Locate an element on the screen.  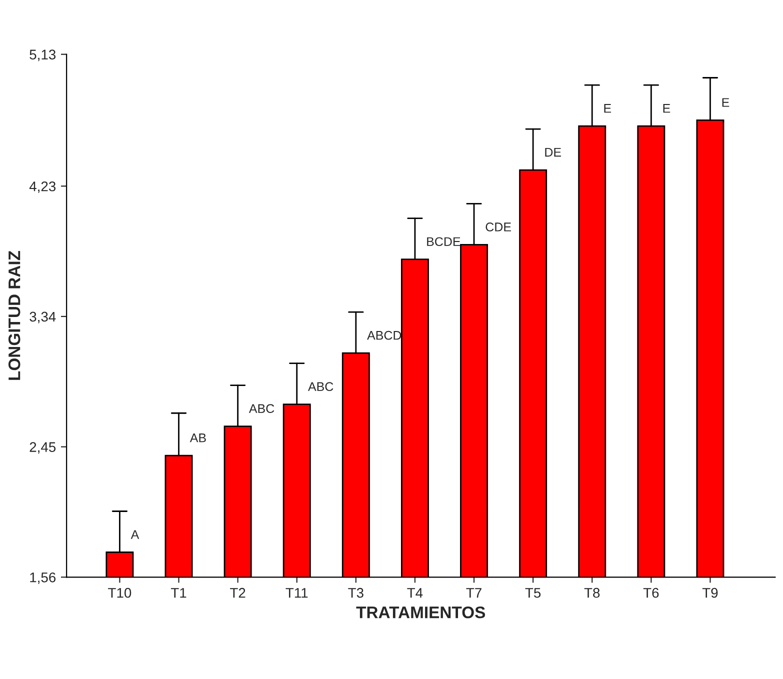
y-tick-label: 3,34 is located at coordinates (43, 318).